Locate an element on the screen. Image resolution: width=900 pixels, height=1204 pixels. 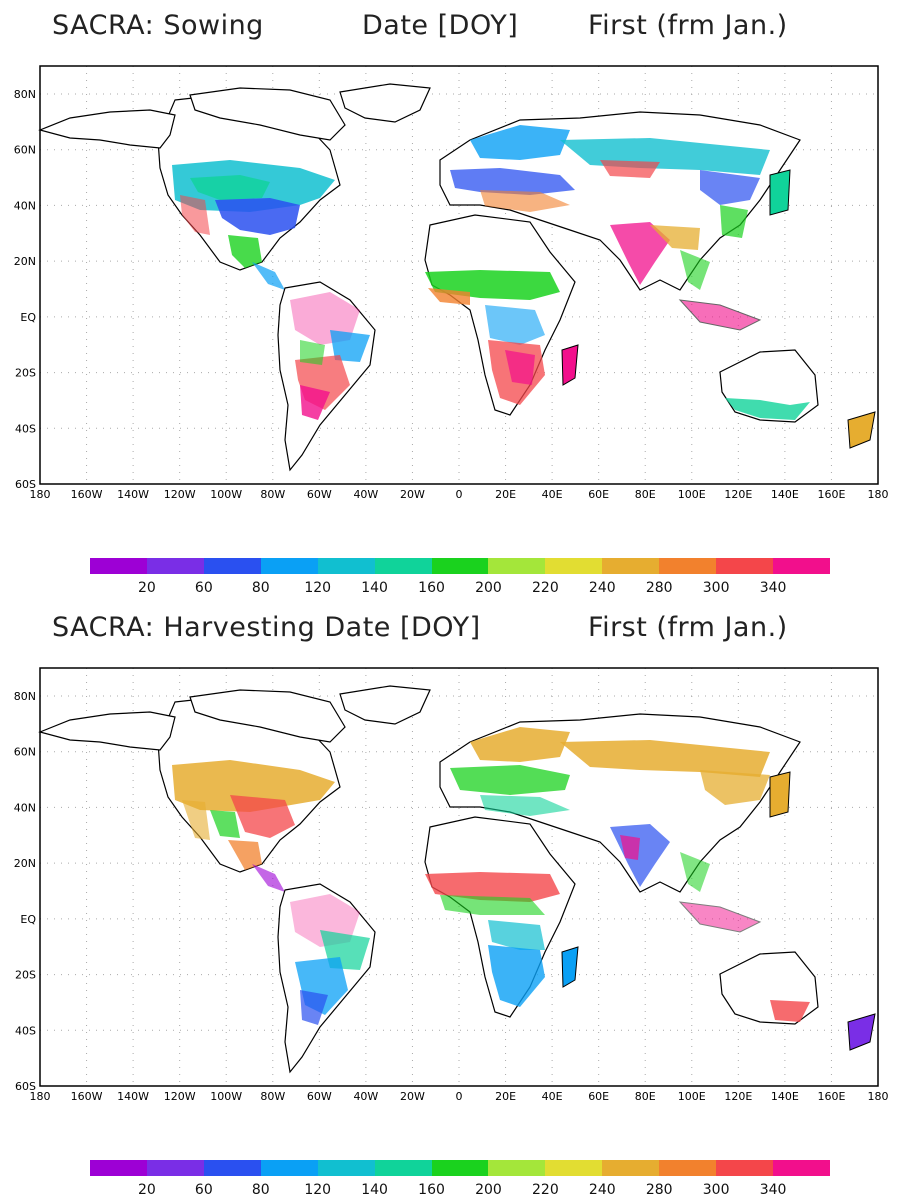
lon-tick-label: 40W is located at coordinates (365, 1096).